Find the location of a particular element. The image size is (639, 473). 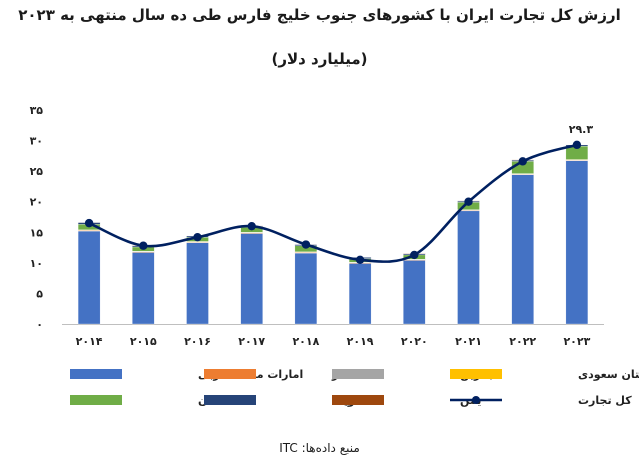

x-tick-label: ۲۰۲۳ is located at coordinates (576, 341).